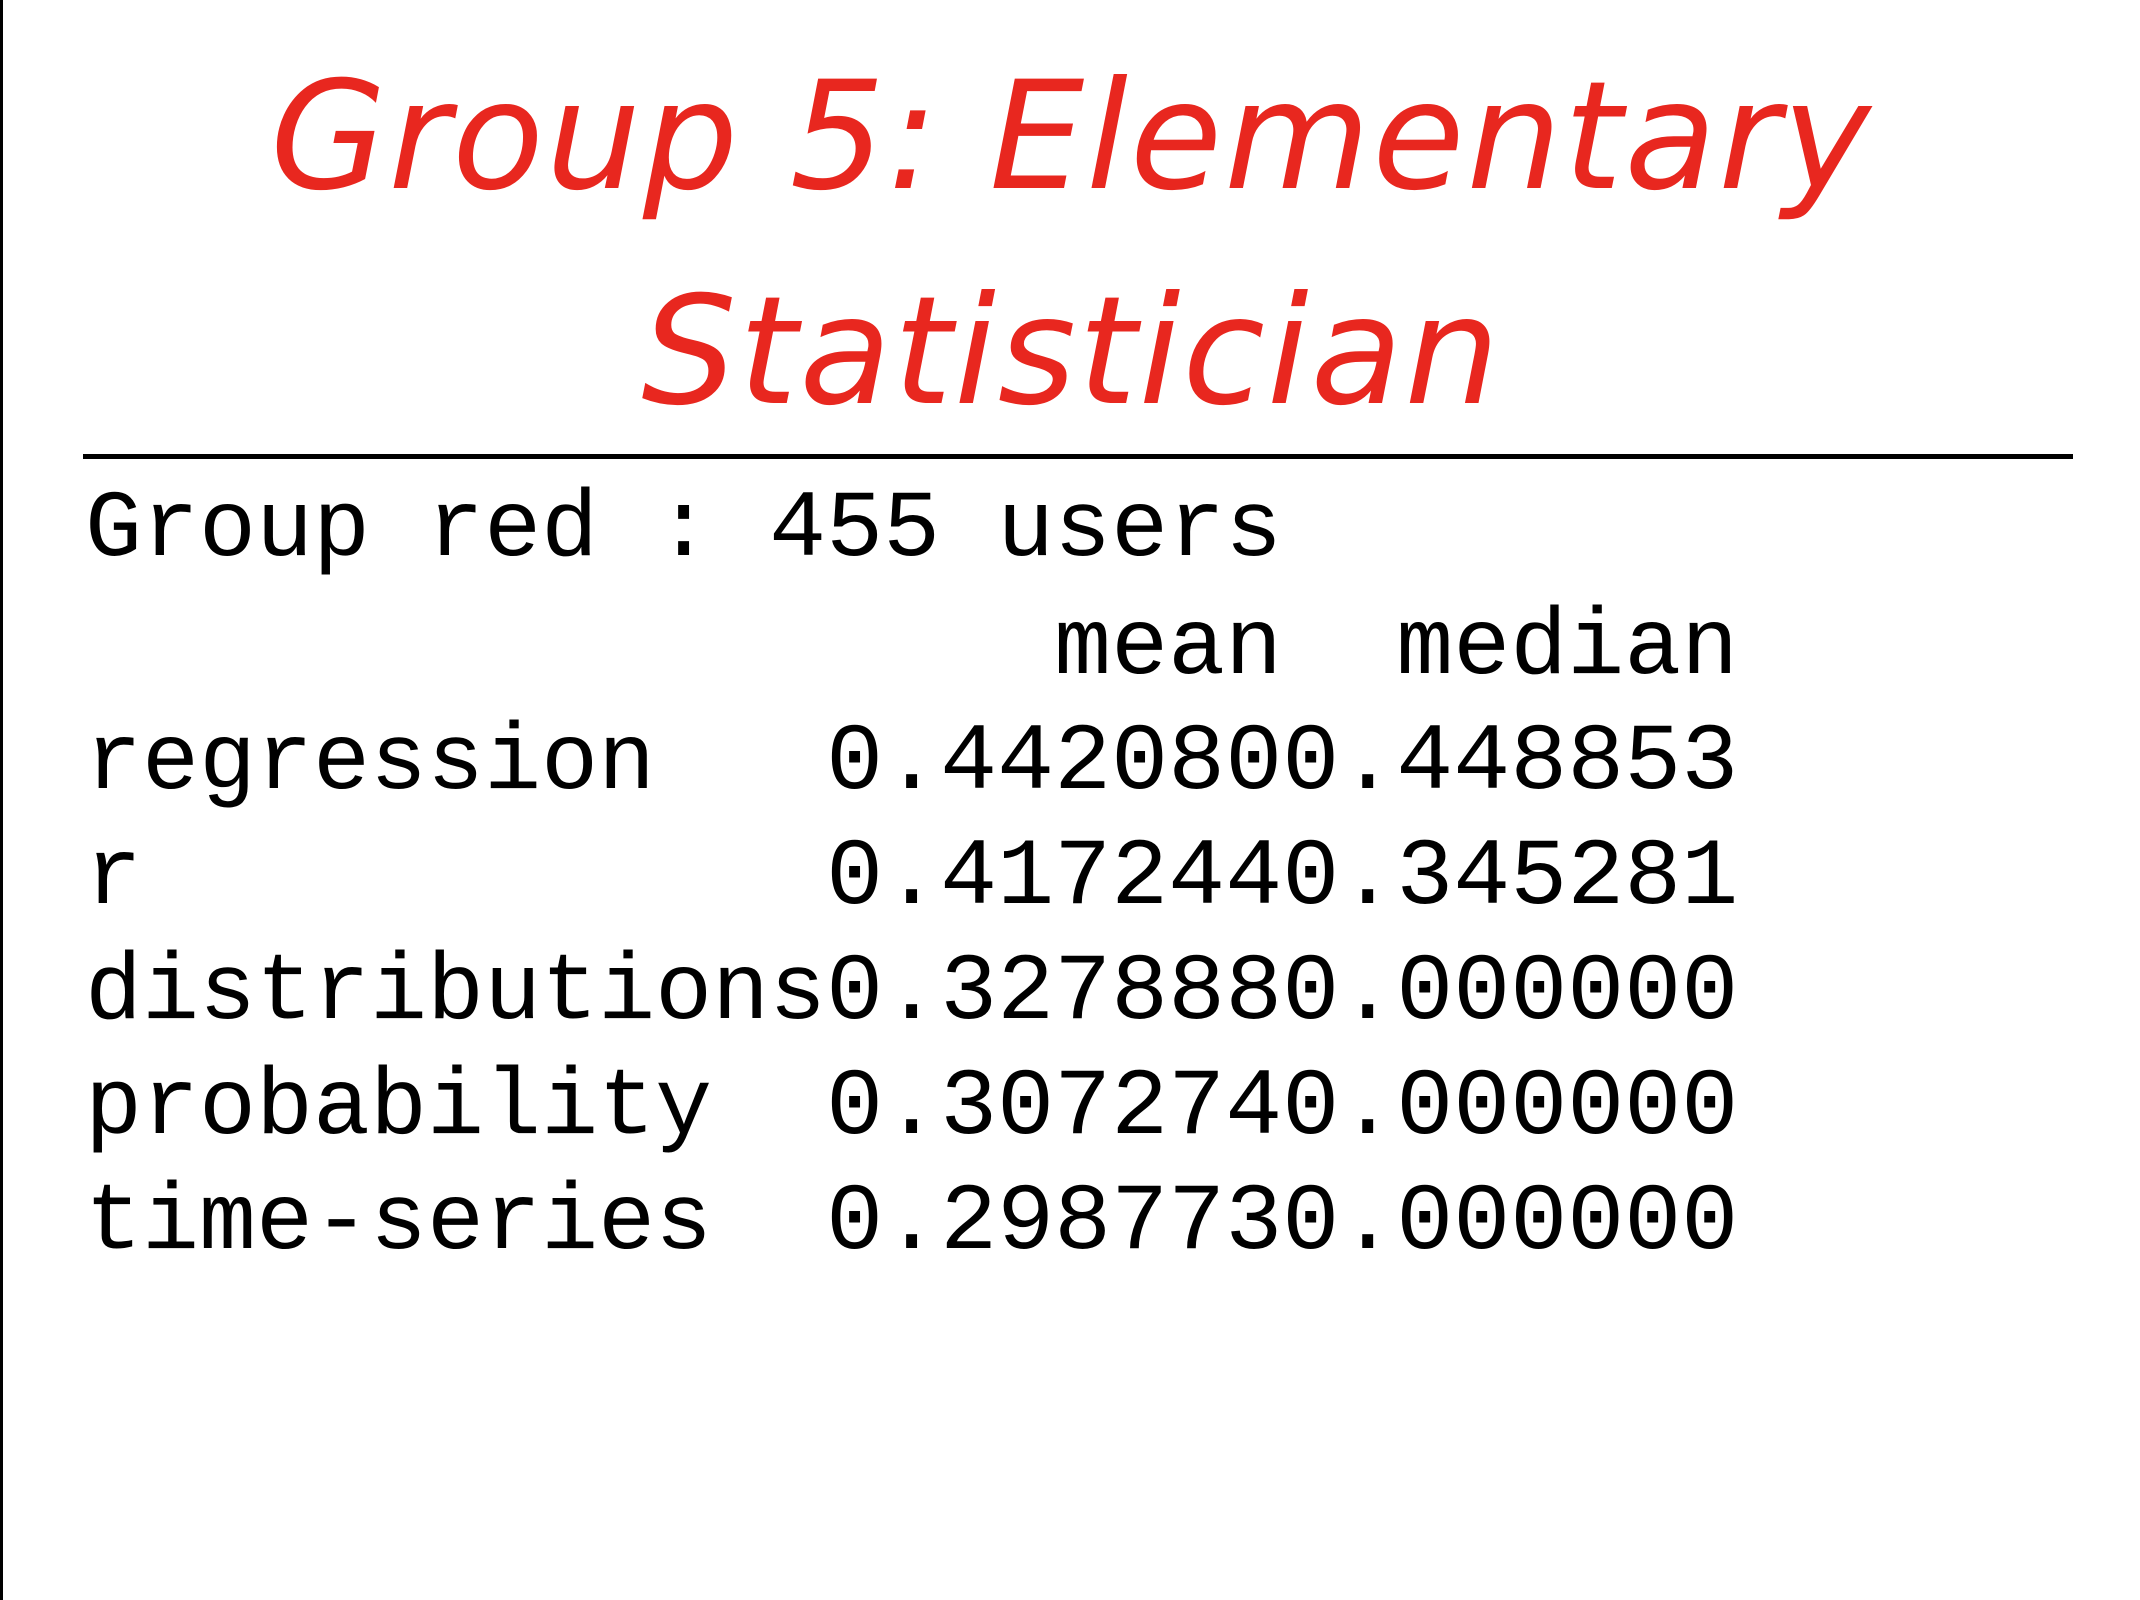  Describe the element at coordinates (1054, 1222) in the screenshot. I see `row-mean: 0.298773` at that location.